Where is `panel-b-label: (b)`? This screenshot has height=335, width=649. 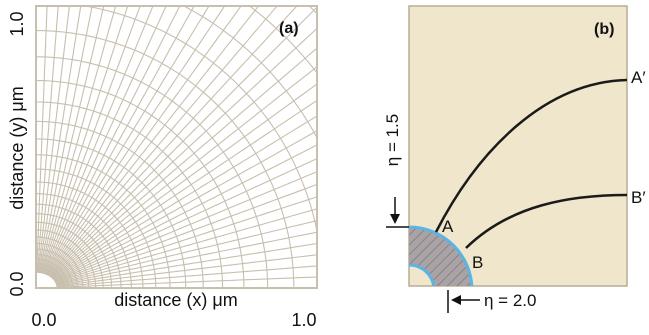 panel-b-label: (b) is located at coordinates (604, 29).